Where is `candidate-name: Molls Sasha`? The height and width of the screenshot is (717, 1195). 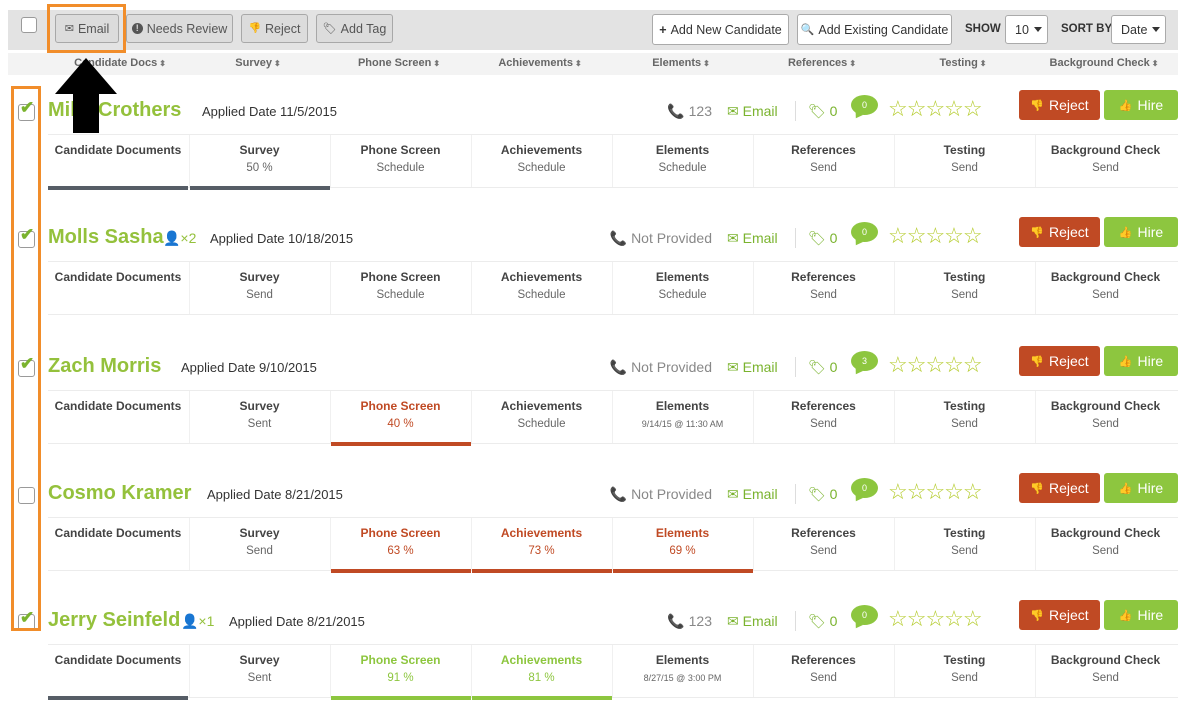
candidate-name: Molls Sasha is located at coordinates (106, 237).